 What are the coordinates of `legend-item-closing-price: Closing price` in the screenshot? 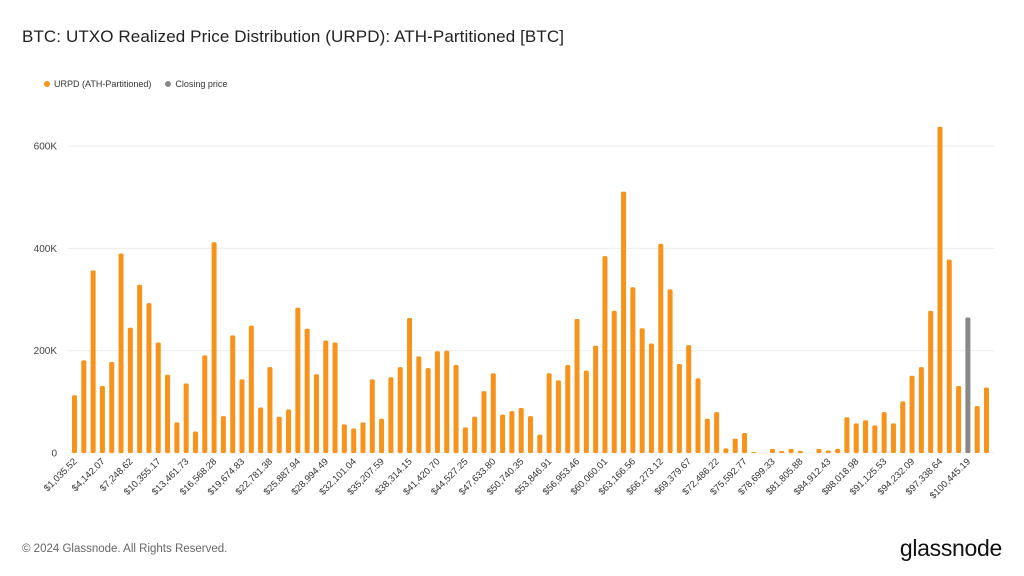 It's located at (196, 84).